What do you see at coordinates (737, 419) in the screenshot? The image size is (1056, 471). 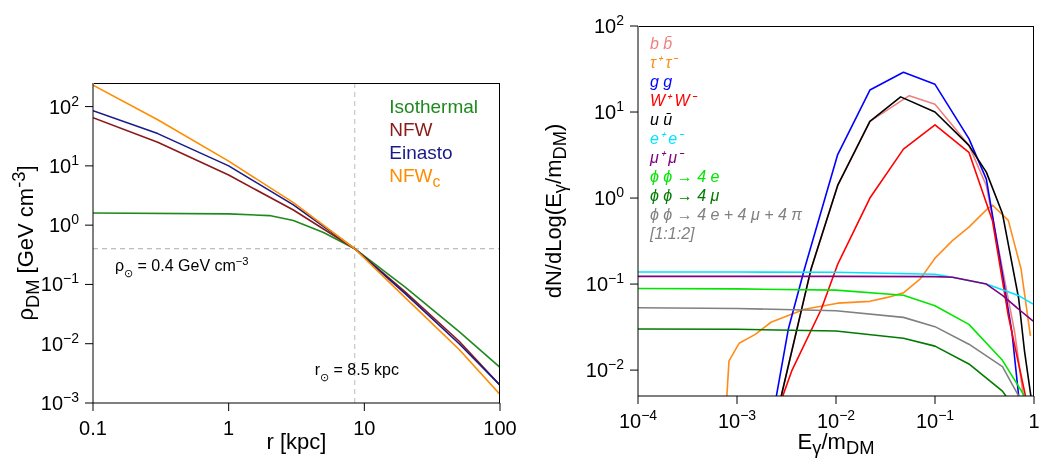 I see `x-tick-label: 10$^{−3}$` at bounding box center [737, 419].